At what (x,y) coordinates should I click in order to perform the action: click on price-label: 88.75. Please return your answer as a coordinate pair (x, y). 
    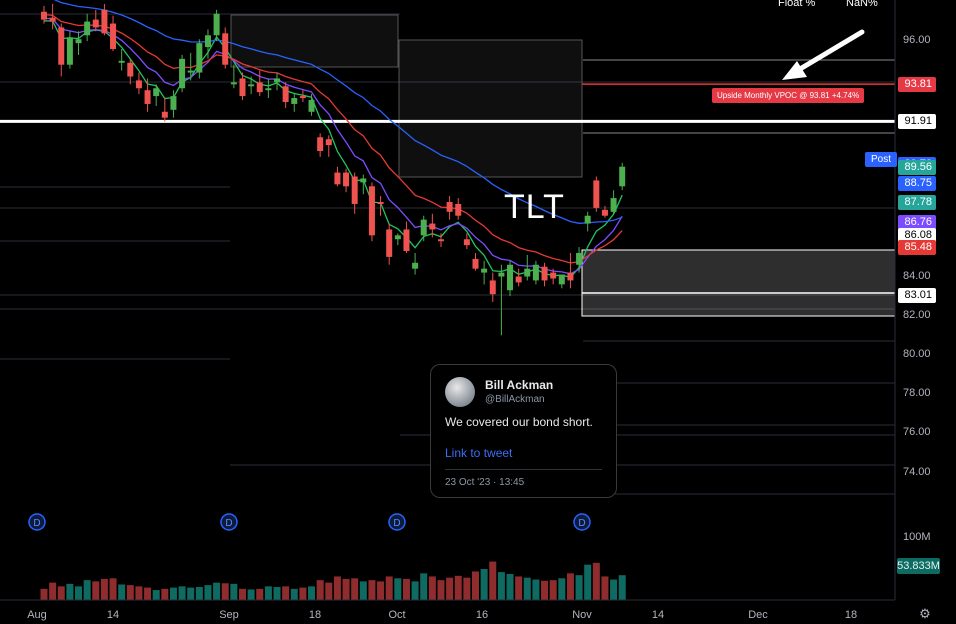
    Looking at the image, I should click on (917, 183).